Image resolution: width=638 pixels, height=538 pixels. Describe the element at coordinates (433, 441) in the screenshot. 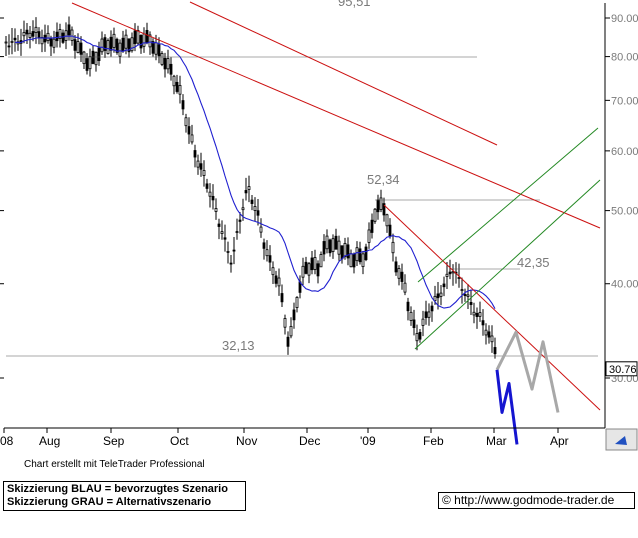

I see `x-tick-label: Feb` at that location.